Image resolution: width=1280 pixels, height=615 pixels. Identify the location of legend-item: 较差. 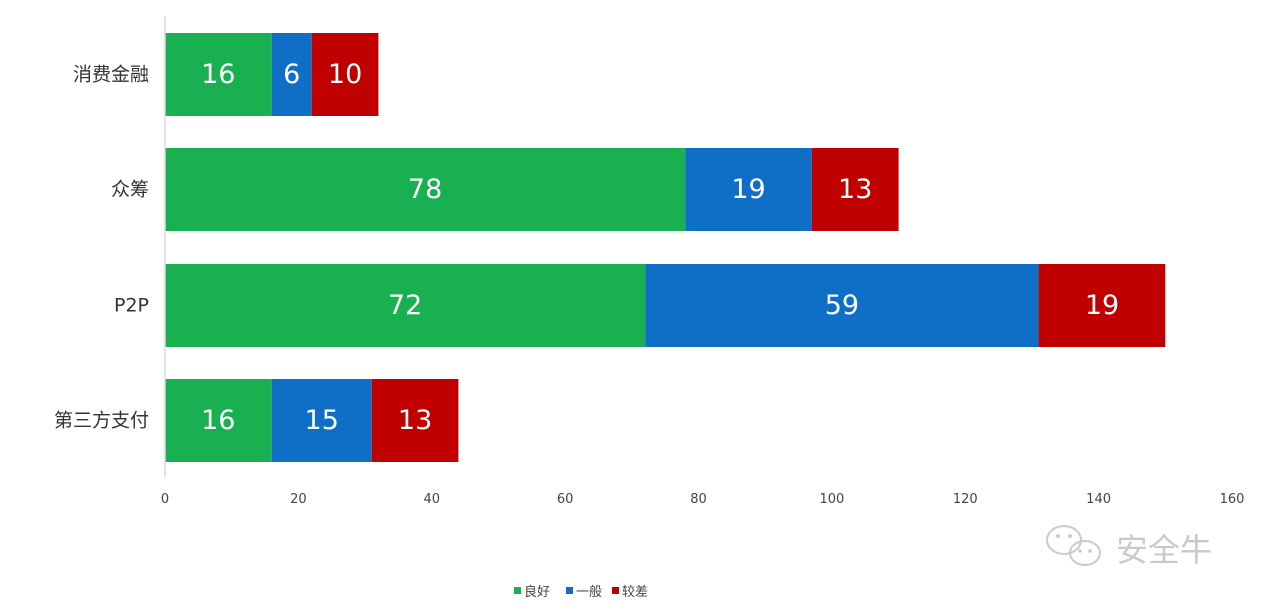
(630, 592).